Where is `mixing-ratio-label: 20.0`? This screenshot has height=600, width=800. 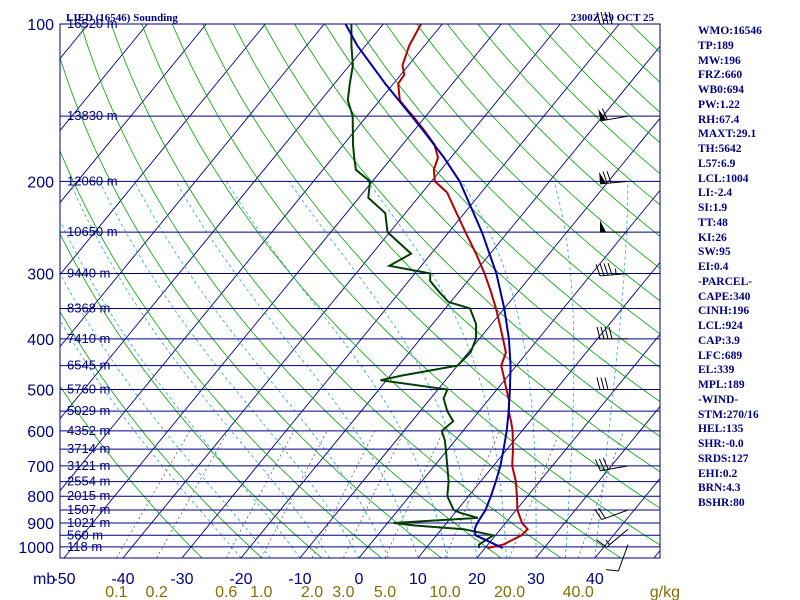
mixing-ratio-label: 20.0 is located at coordinates (509, 592).